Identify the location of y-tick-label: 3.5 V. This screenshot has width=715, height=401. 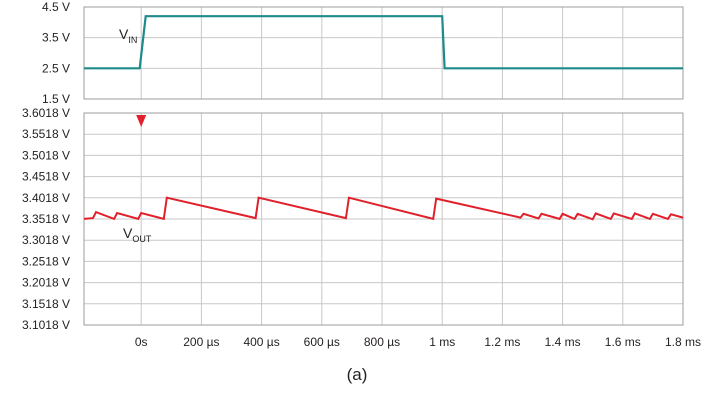
(56, 38).